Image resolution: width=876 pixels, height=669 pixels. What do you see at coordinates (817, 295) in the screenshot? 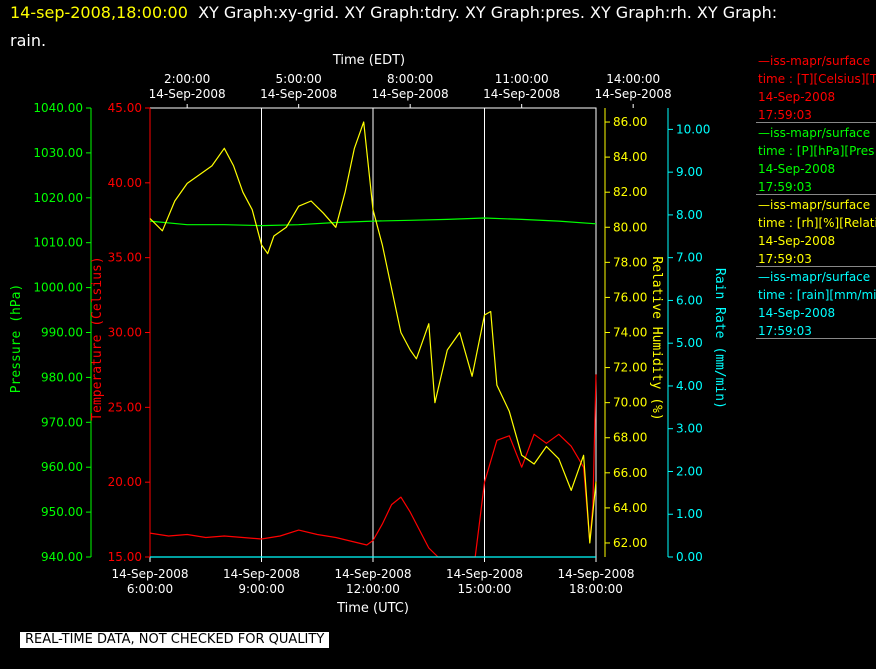
I see `legend-entry-line2: time : [rain][mm/min` at bounding box center [817, 295].